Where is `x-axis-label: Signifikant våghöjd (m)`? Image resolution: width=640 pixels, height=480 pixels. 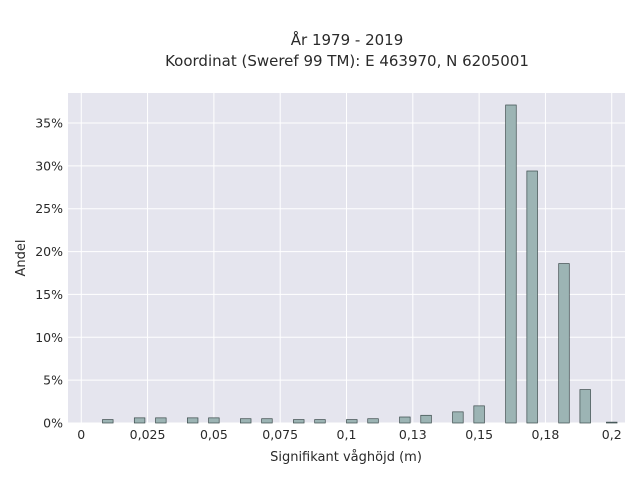 x-axis-label: Signifikant våghöjd (m) is located at coordinates (346, 457).